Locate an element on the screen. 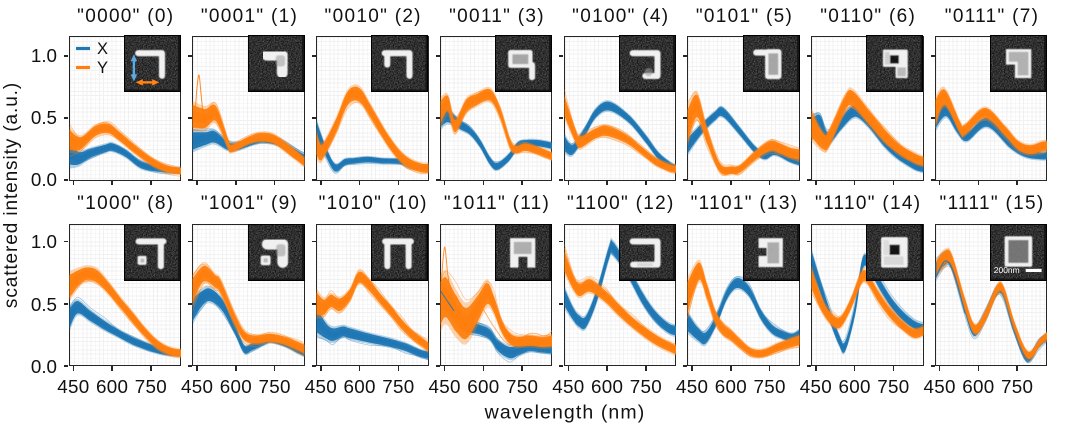 The image size is (1066, 427). svg-text: X is located at coordinates (102, 49).